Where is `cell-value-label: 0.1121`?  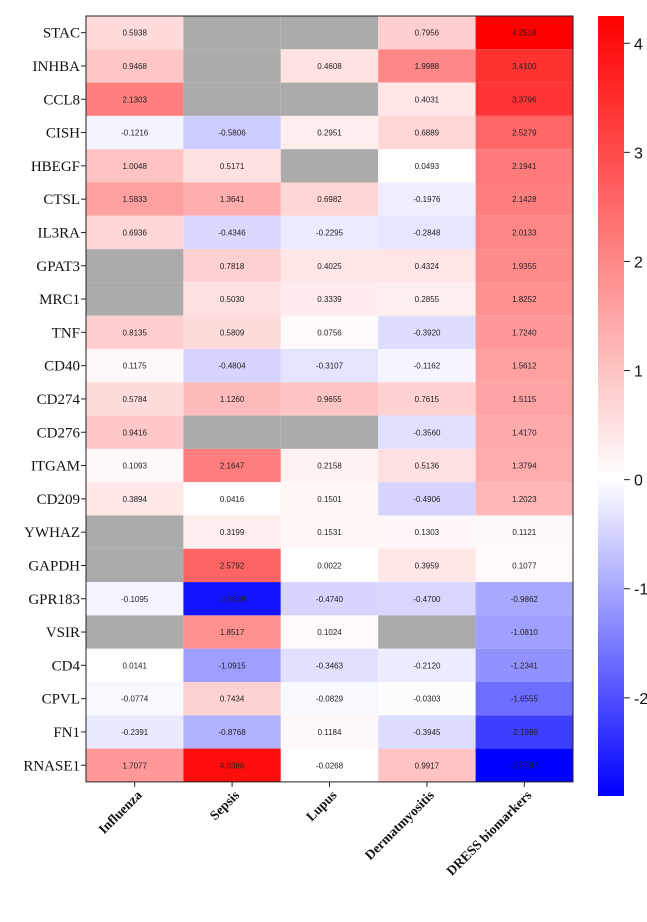
cell-value-label: 0.1121 is located at coordinates (524, 532).